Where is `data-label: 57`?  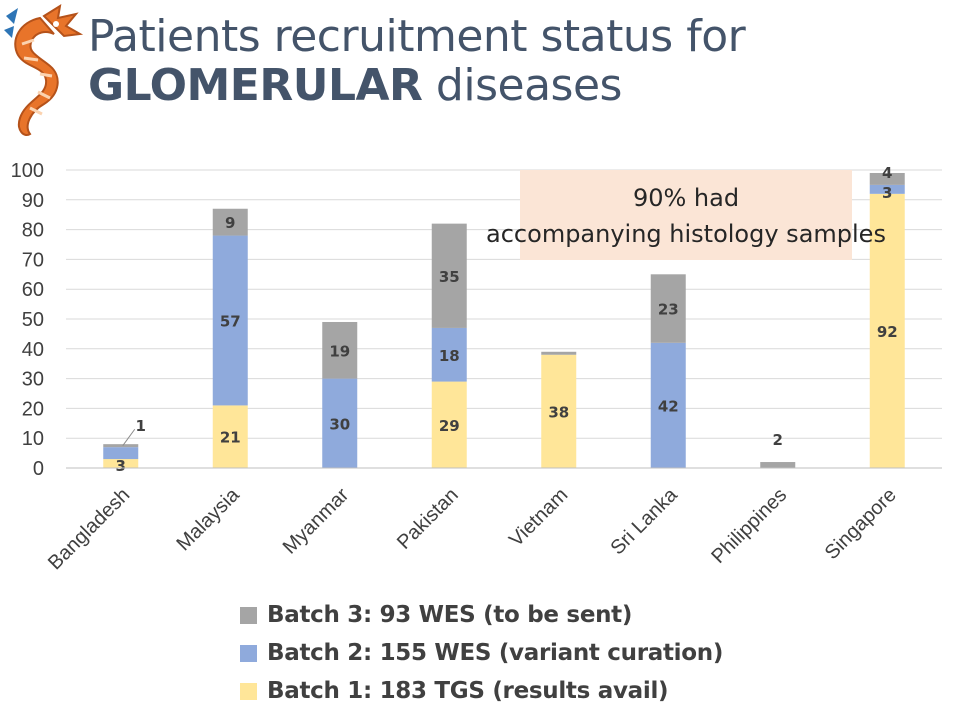
data-label: 57 is located at coordinates (230, 321).